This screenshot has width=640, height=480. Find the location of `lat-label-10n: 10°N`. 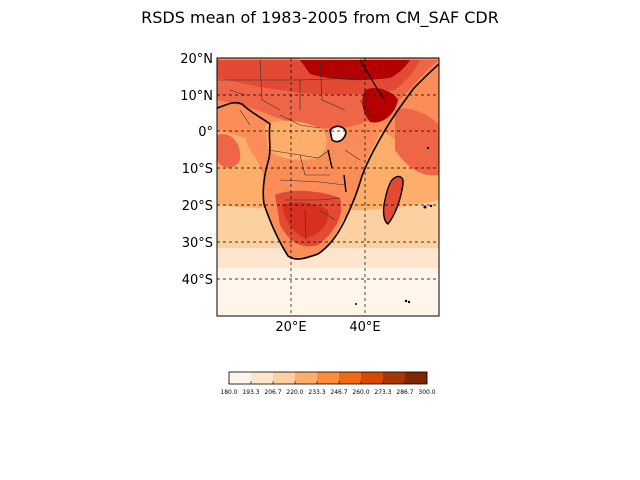

lat-label-10n: 10°N is located at coordinates (196, 96).